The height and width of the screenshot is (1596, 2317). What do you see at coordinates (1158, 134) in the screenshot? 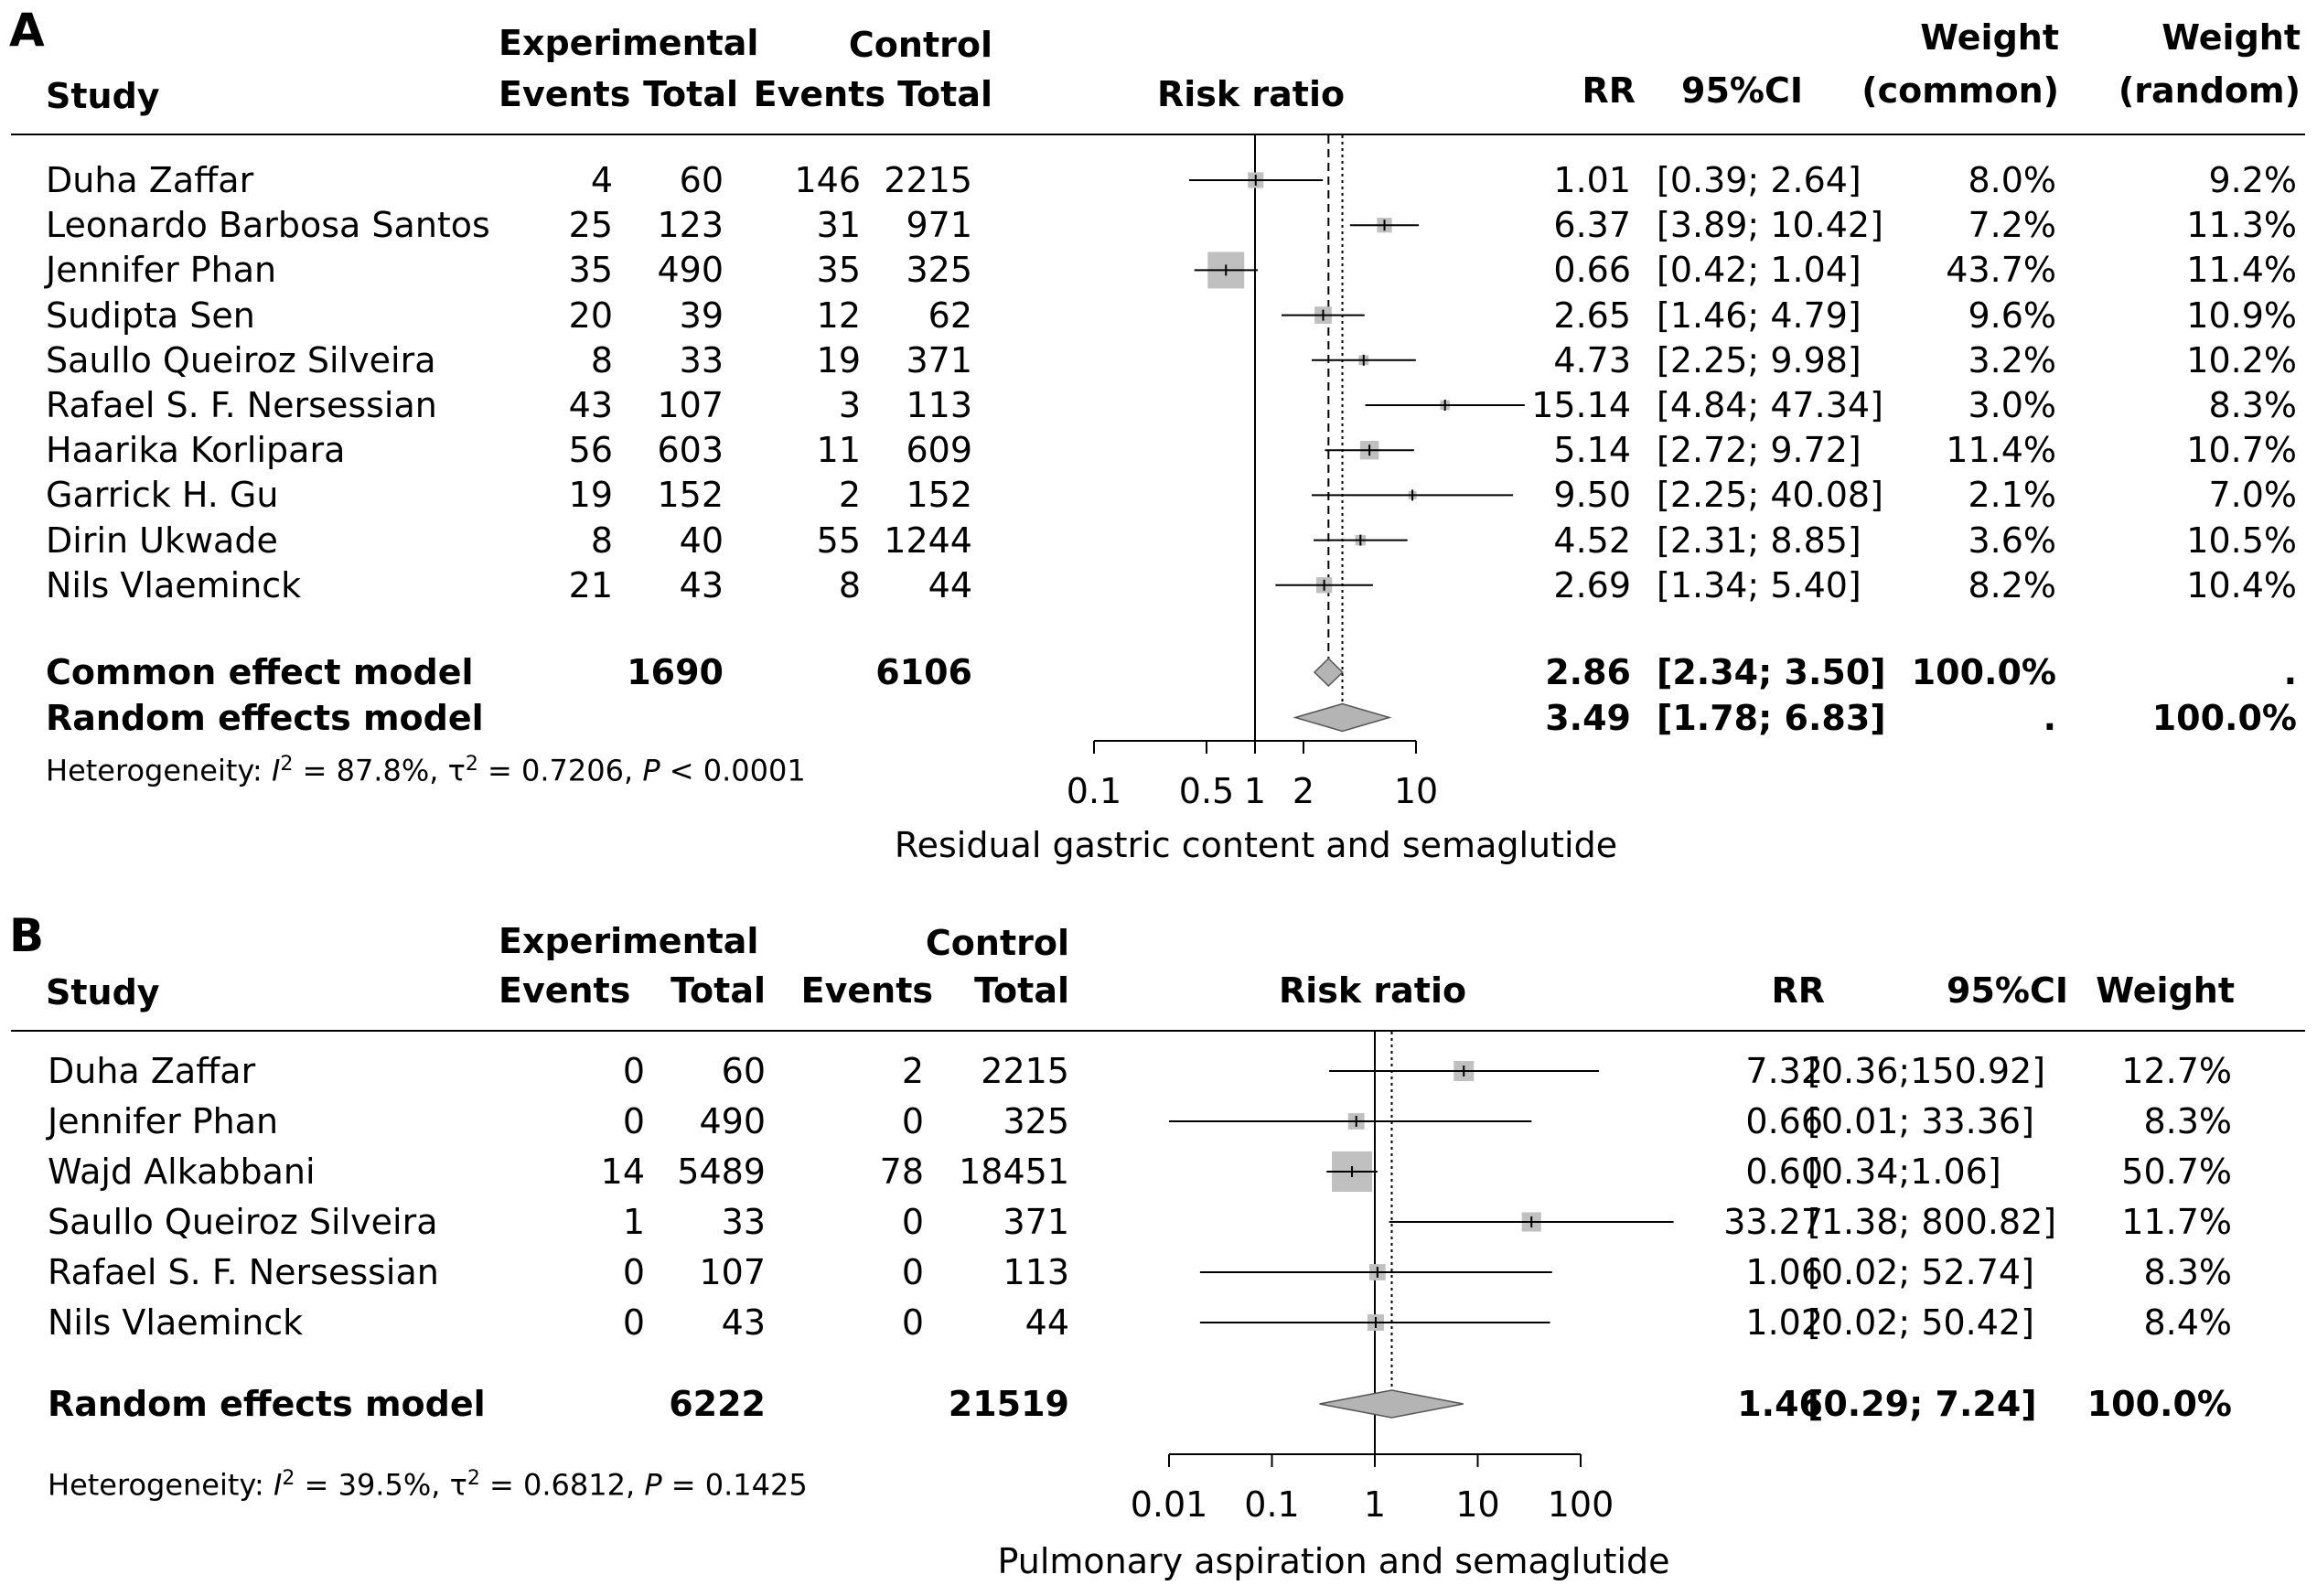
I see `header-rule` at bounding box center [1158, 134].